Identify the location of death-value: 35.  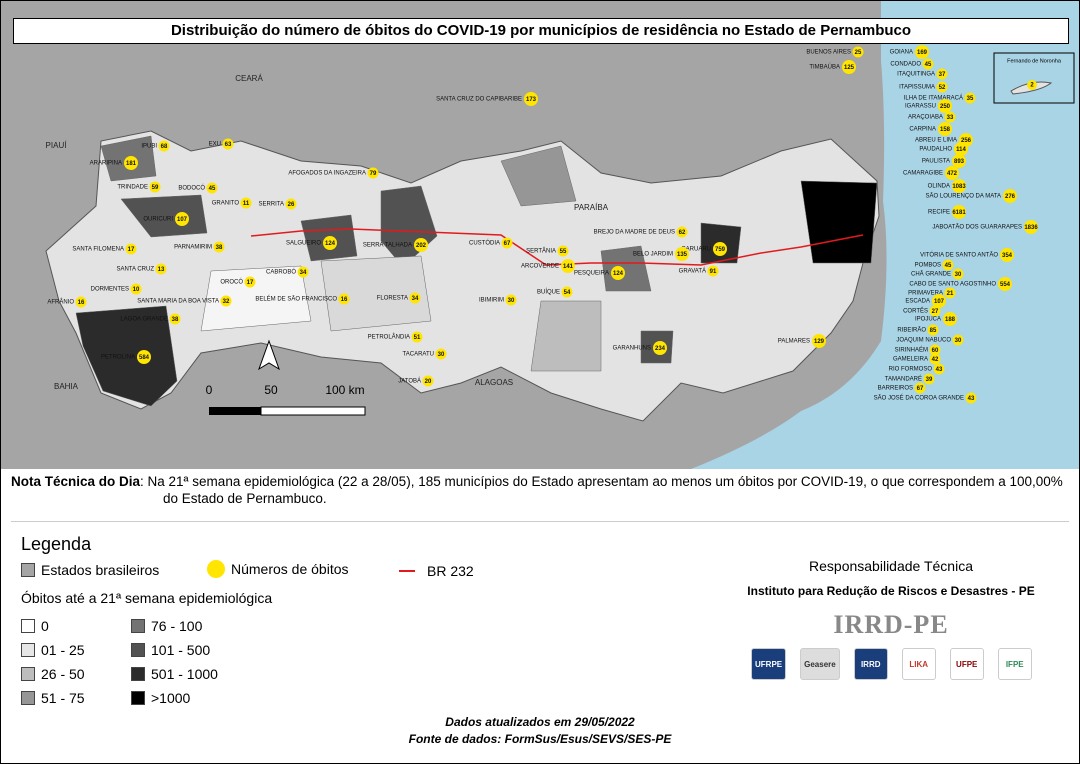
(970, 99).